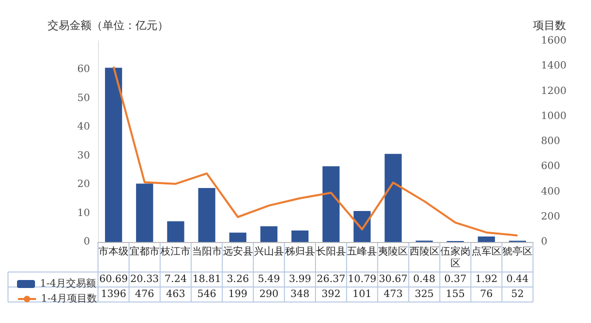 The image size is (591, 323). I want to click on y2-tick-label: 0, so click(544, 242).